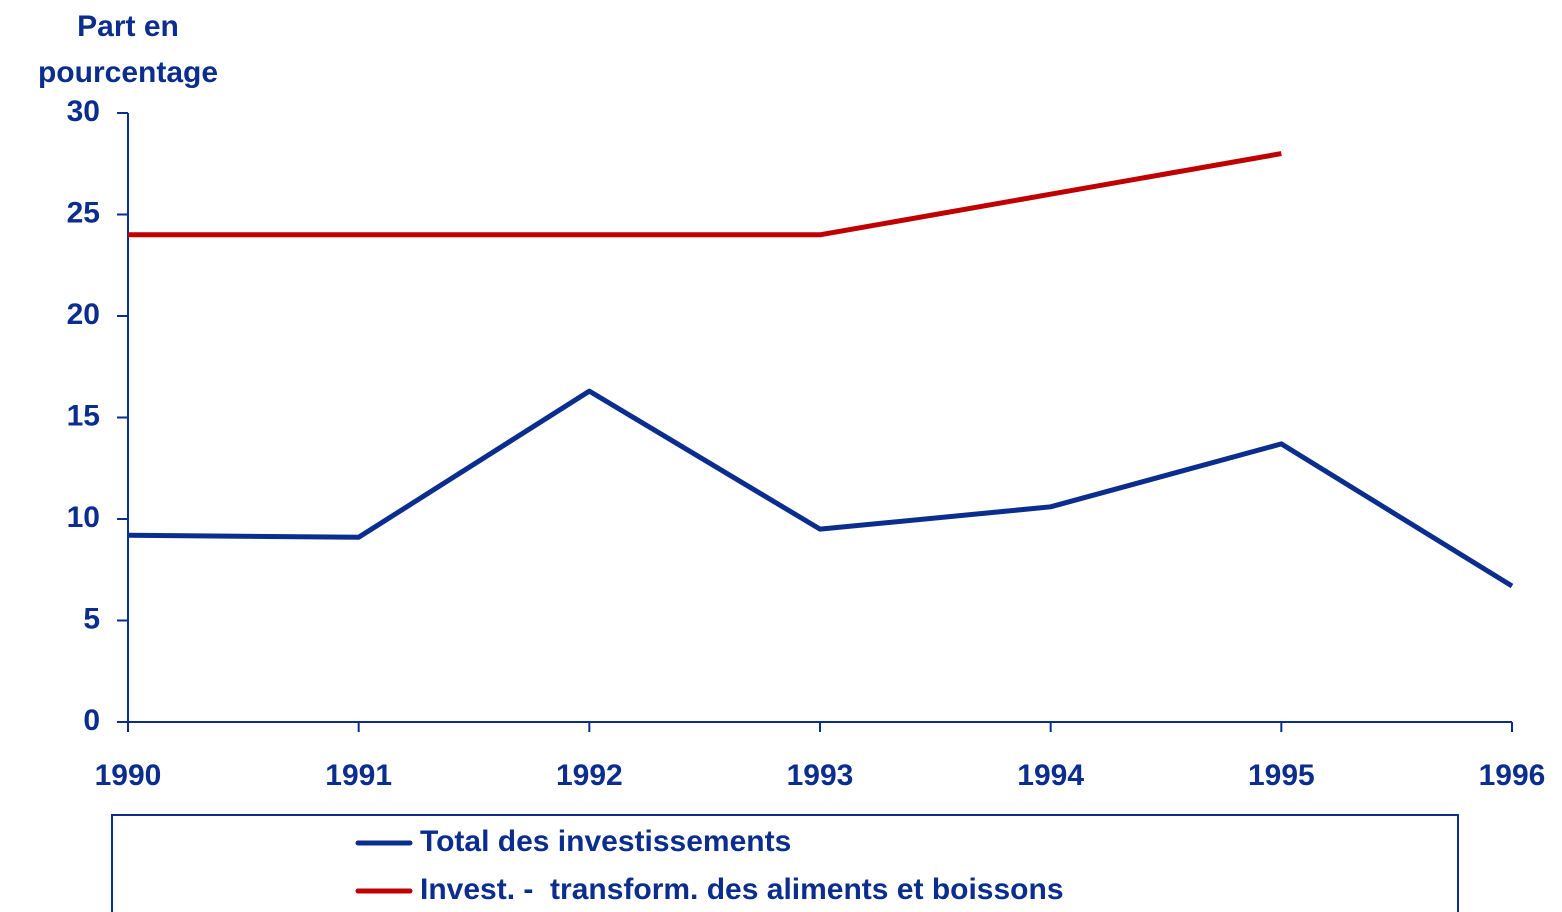 This screenshot has width=1562, height=912. Describe the element at coordinates (820, 775) in the screenshot. I see `x-tick-label: 1993` at that location.